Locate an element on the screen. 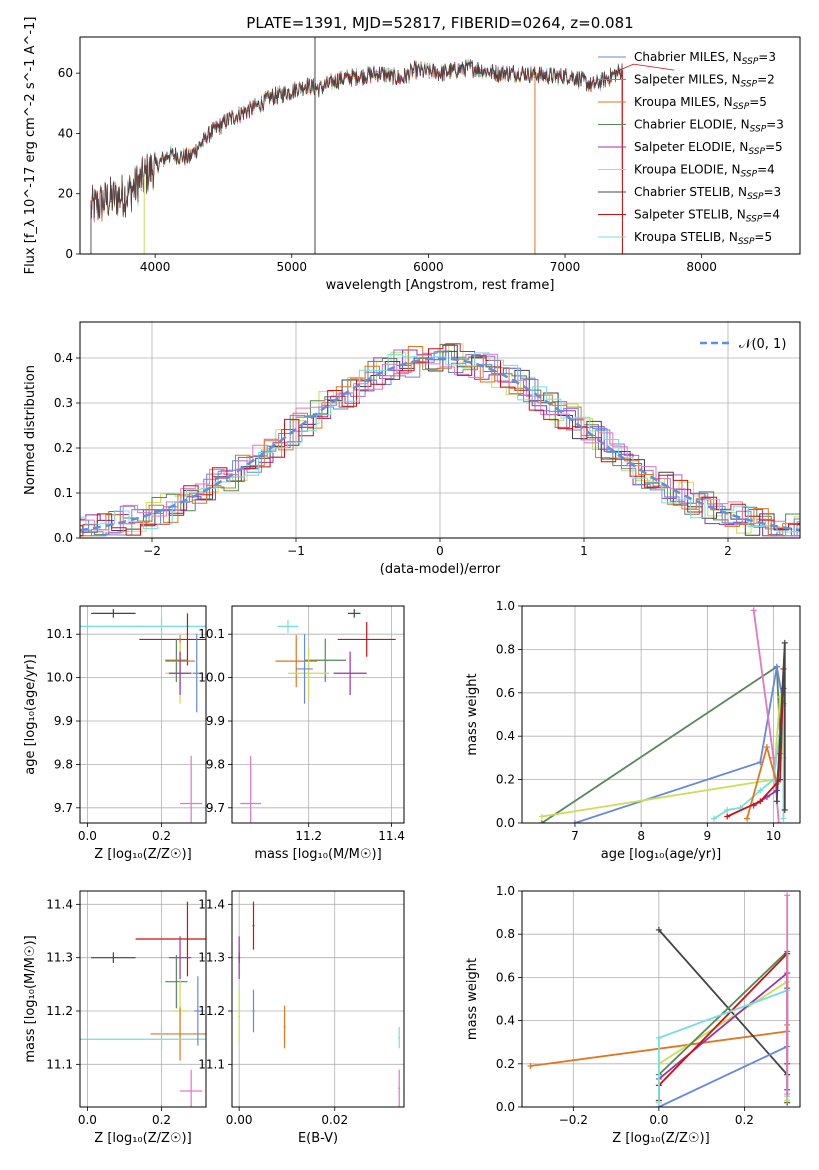 This screenshot has width=819, height=1170. legend-entry: Salpeter STELIB, NSSP=4 is located at coordinates (707, 216).